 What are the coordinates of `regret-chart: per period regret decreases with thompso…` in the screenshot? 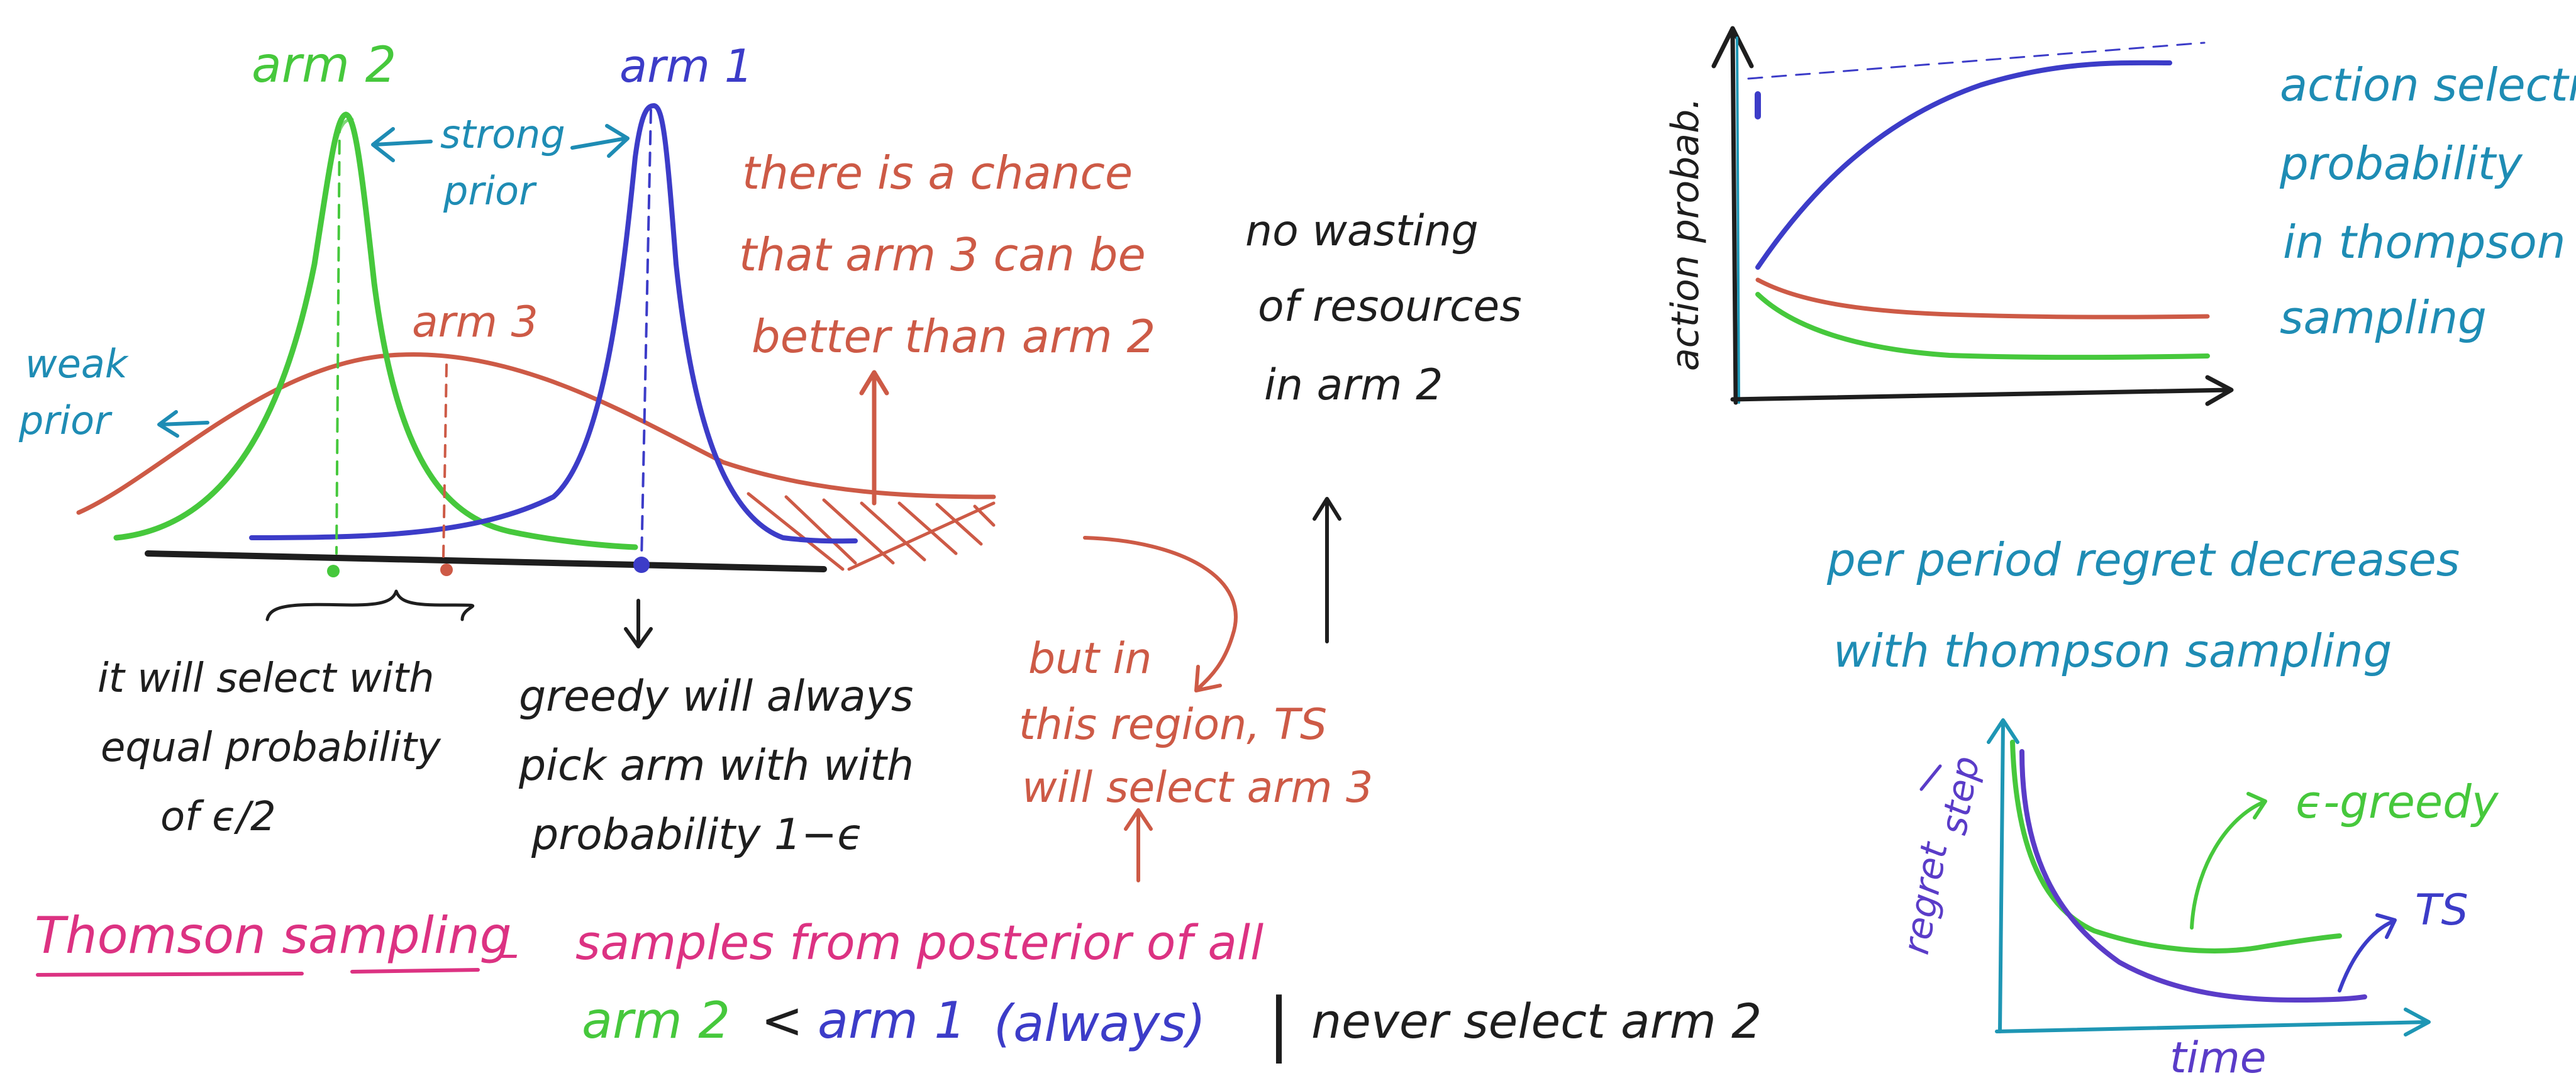 It's located at (2162, 805).